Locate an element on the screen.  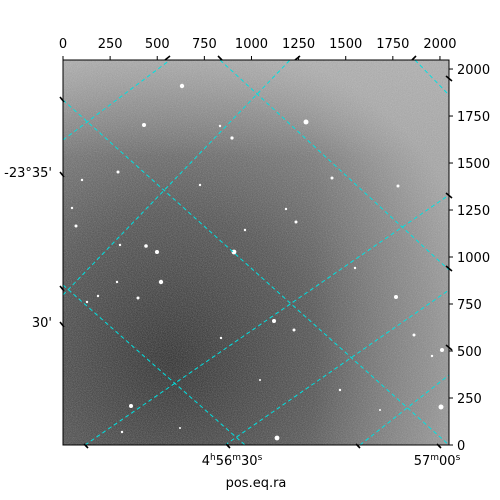
ra-label-2: 57m00s is located at coordinates (437, 461).